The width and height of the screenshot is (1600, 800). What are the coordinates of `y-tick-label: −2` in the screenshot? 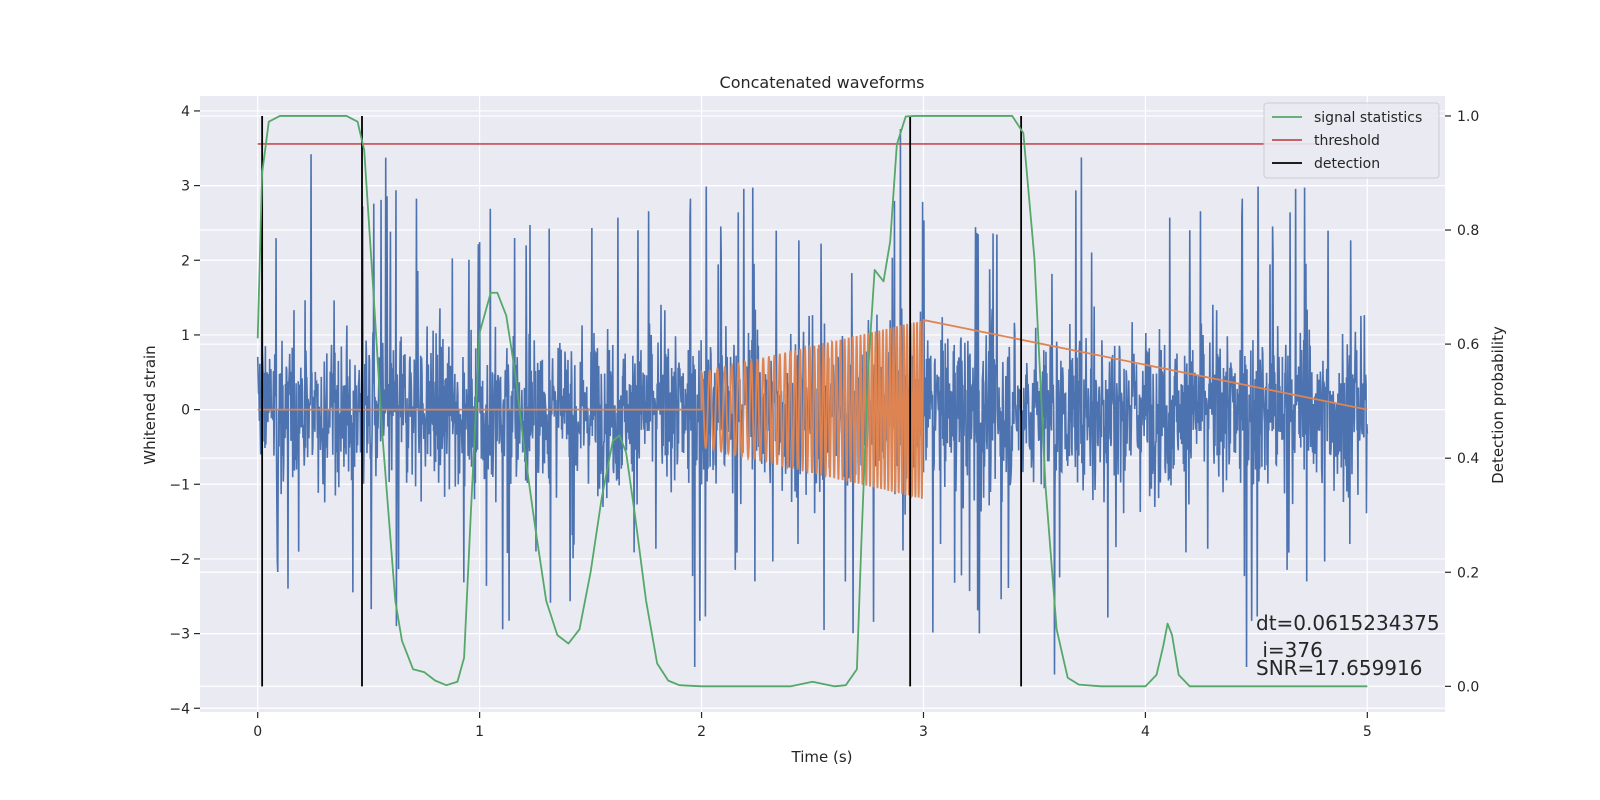 It's located at (179, 560).